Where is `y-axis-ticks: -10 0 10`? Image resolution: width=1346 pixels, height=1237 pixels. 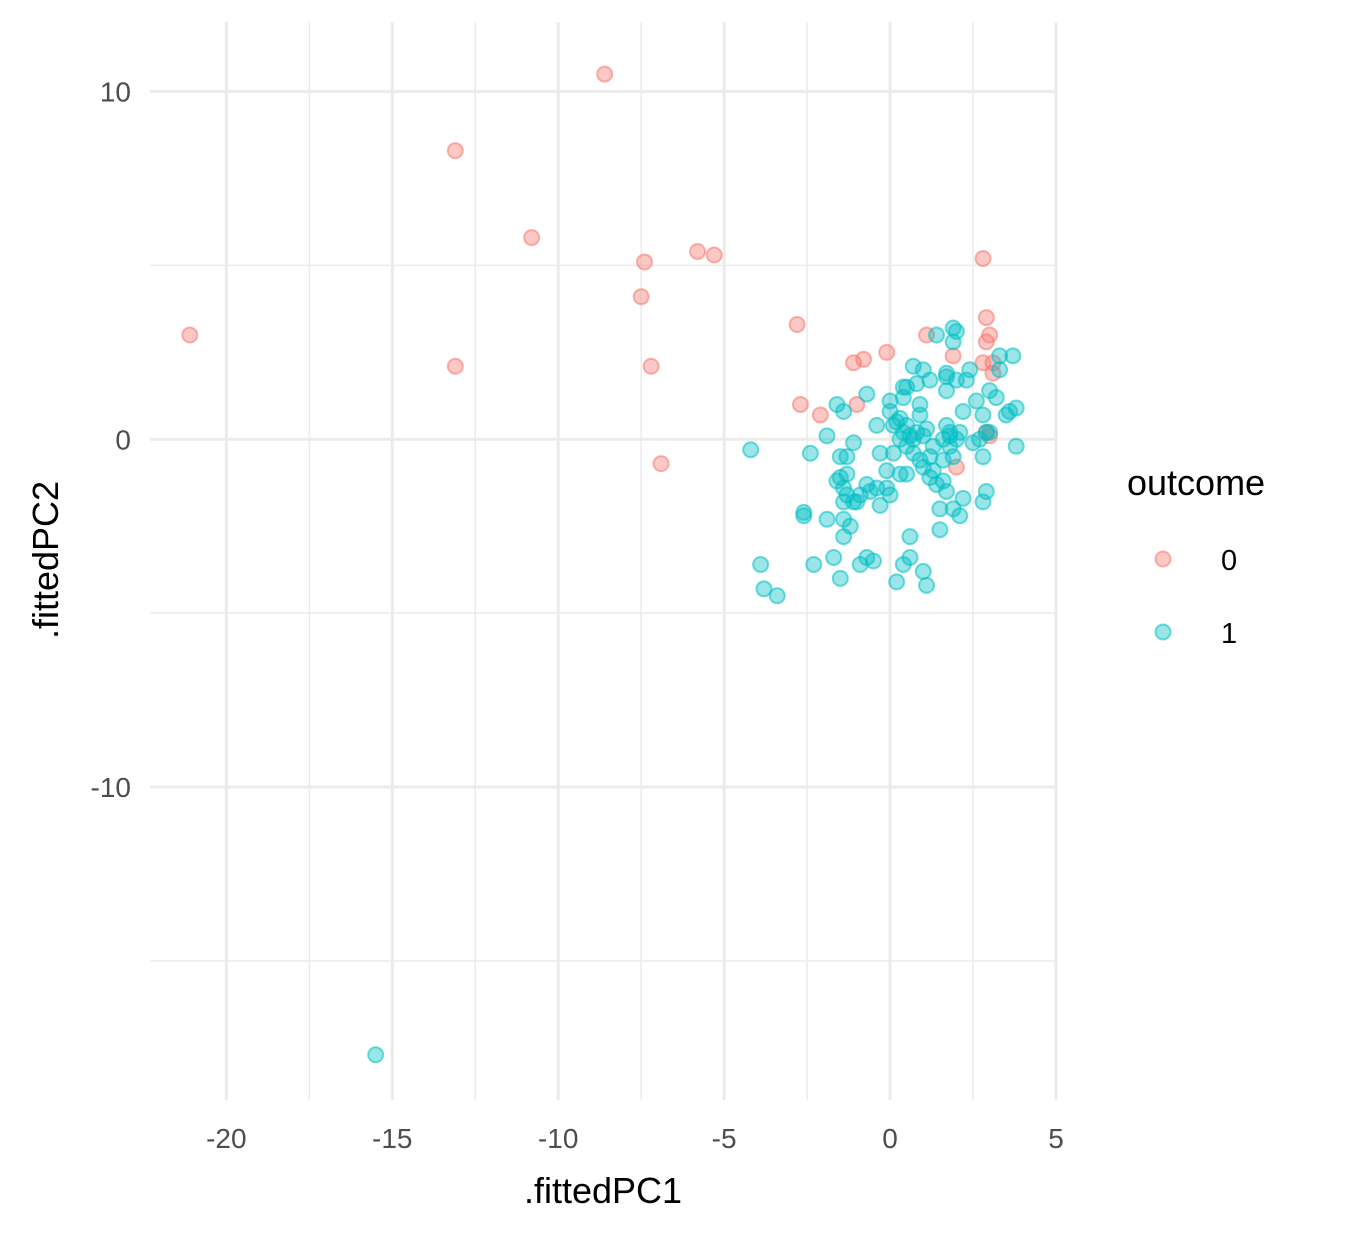
y-axis-ticks: -10 0 10 is located at coordinates (111, 440).